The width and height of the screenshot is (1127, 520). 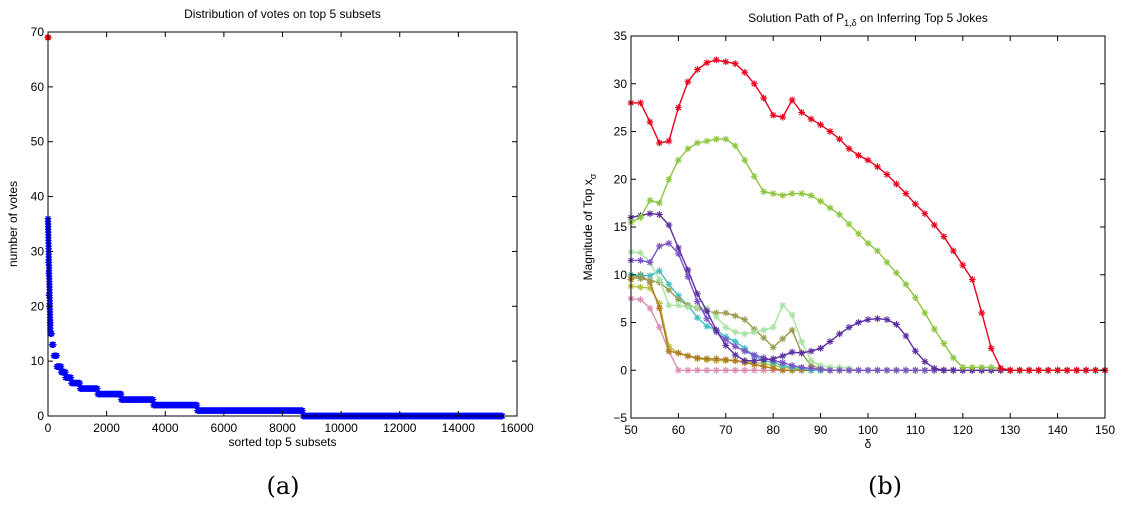 I want to click on chart-b-x-tick-label: 80, so click(x=774, y=430).